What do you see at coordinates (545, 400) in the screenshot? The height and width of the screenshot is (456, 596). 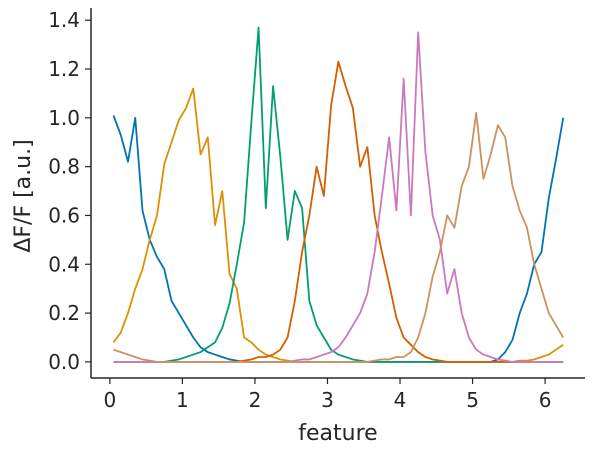 I see `x-tick-label: 6` at bounding box center [545, 400].